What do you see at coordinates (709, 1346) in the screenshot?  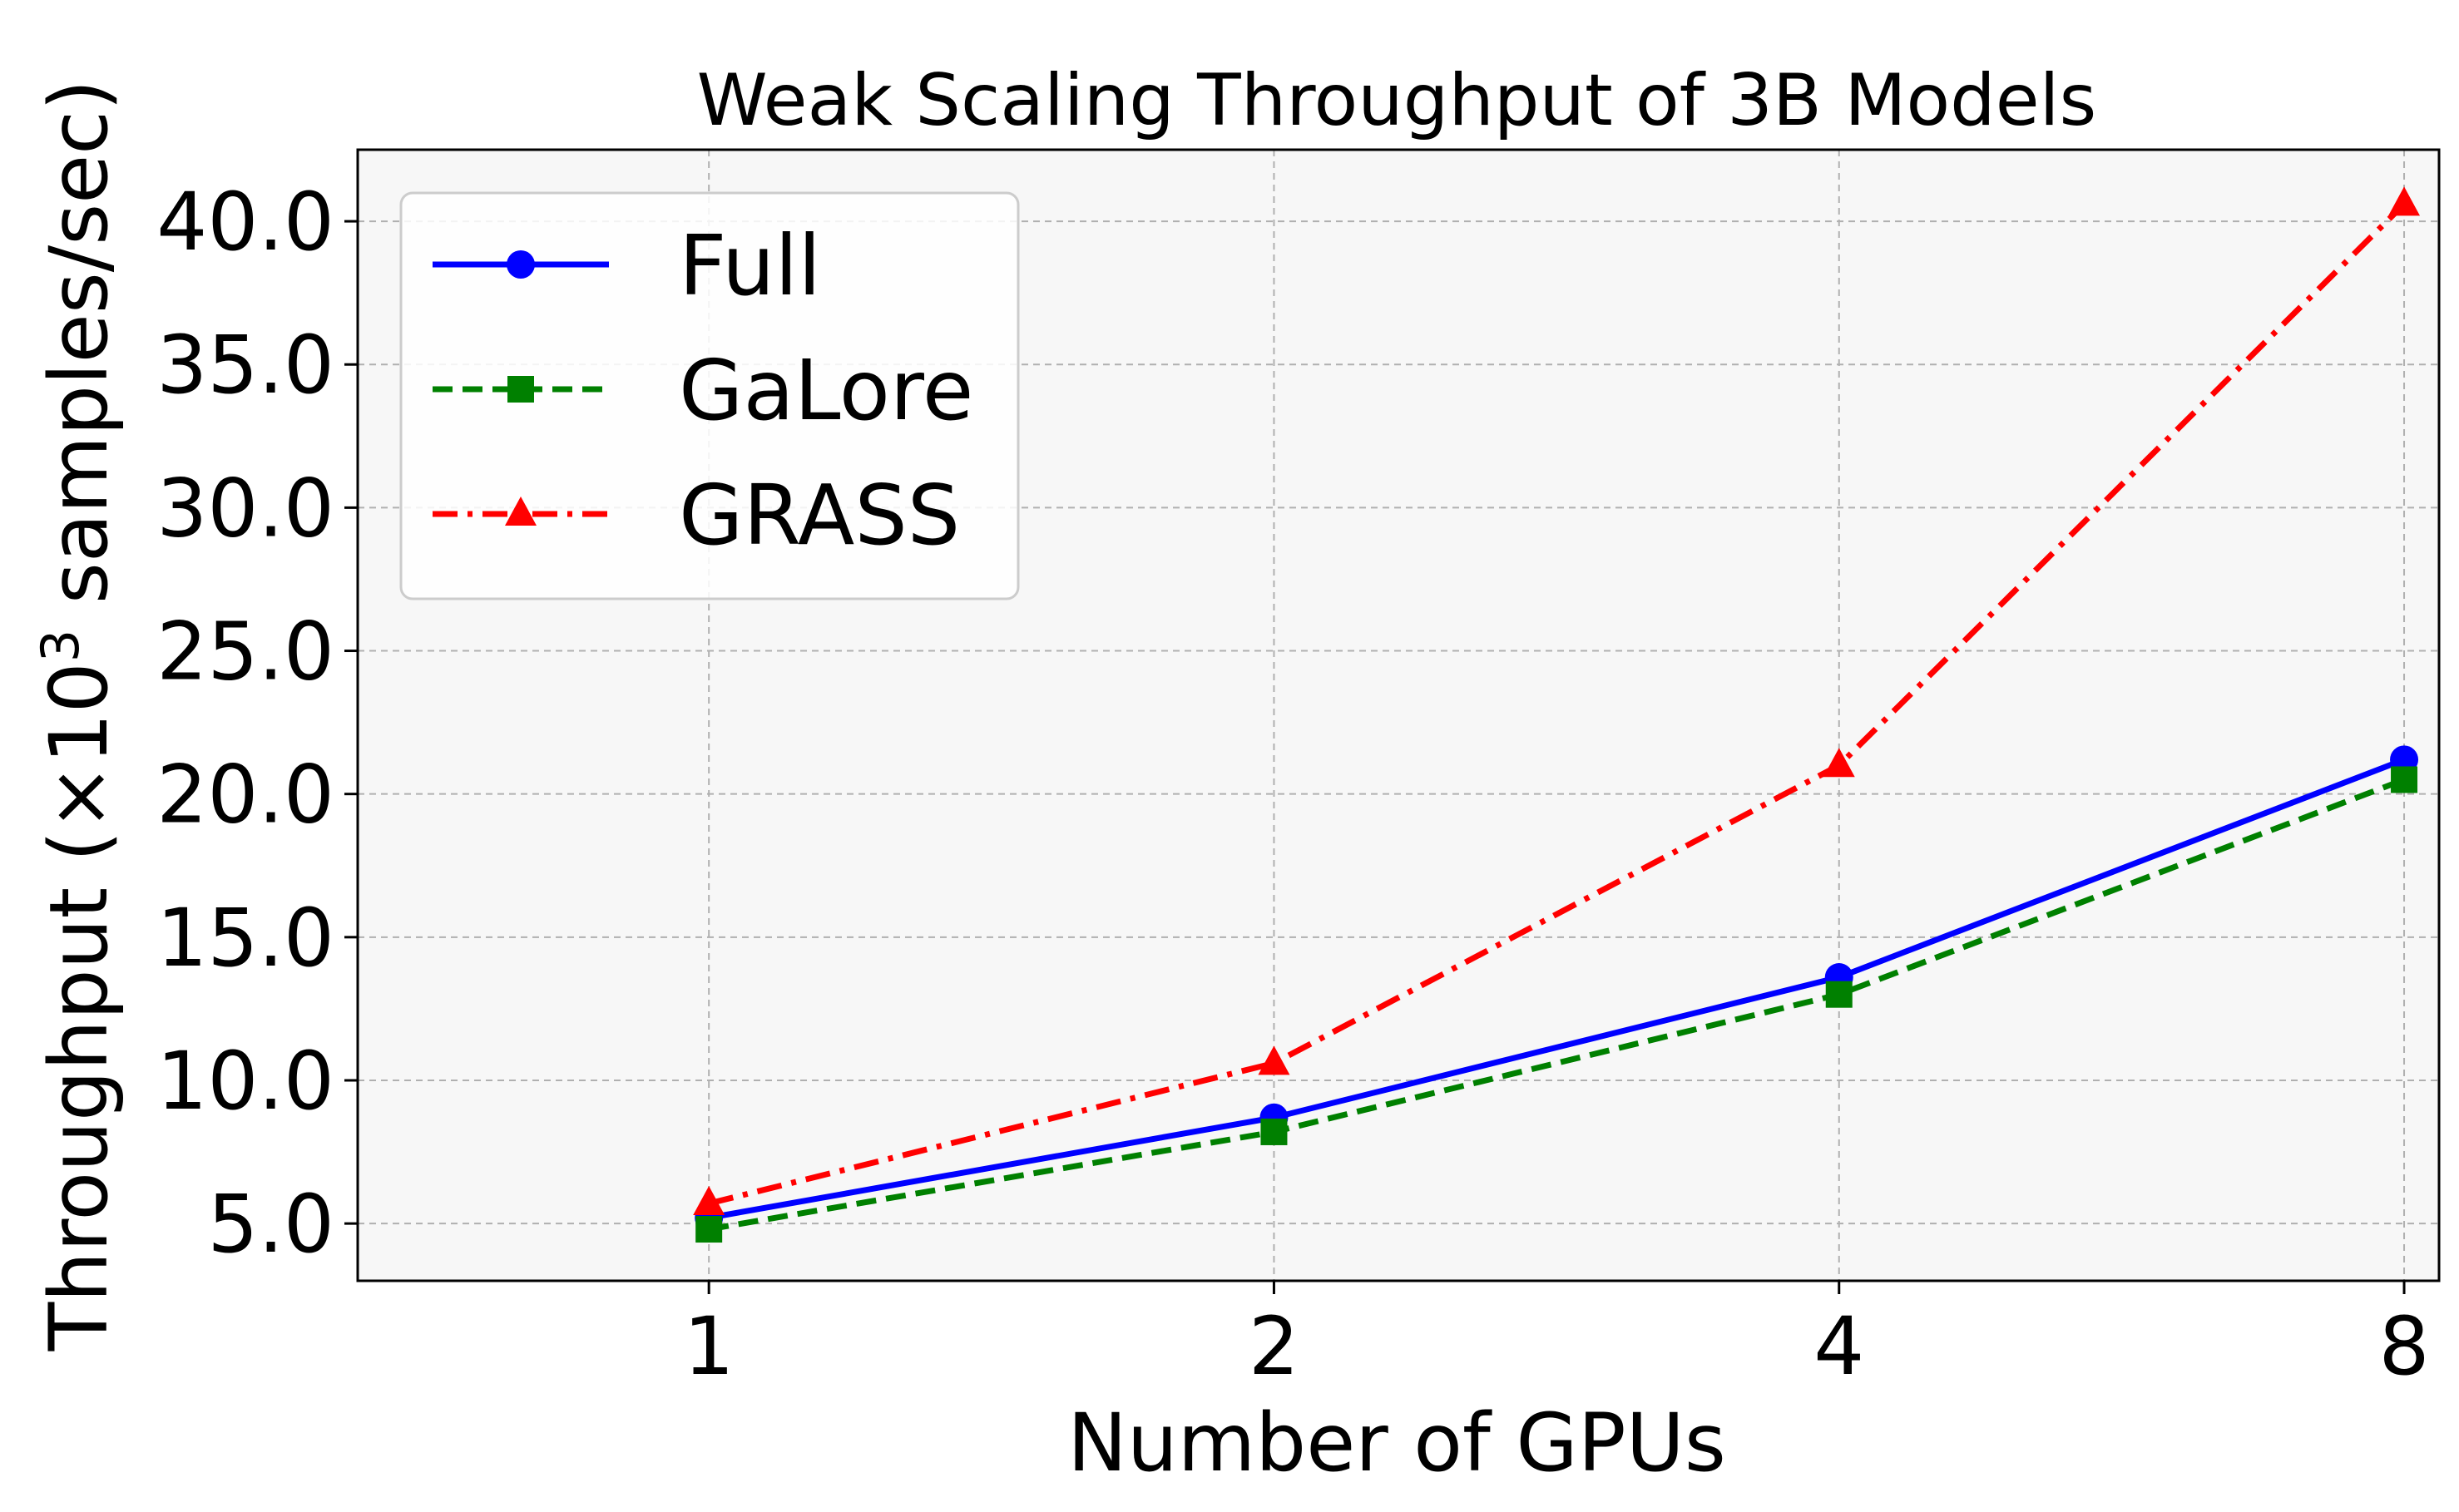 I see `x-tick-label: 1` at bounding box center [709, 1346].